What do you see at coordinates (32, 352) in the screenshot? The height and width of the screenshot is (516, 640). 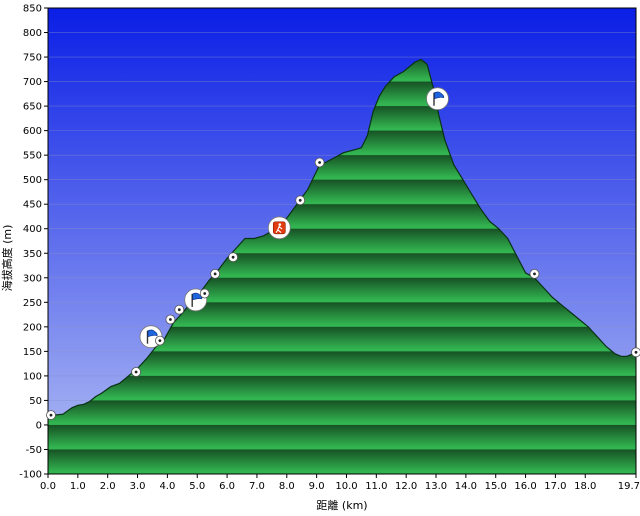 I see `y-tick-label-5: 150` at bounding box center [32, 352].